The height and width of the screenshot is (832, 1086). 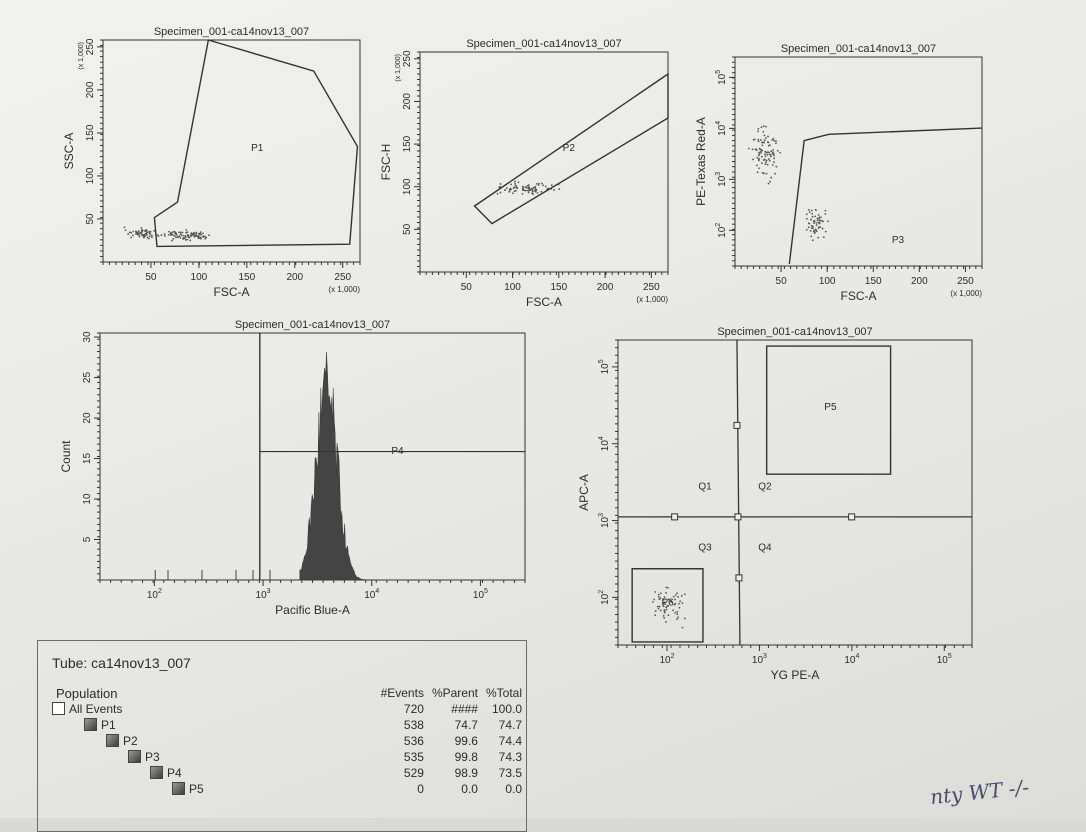 I want to click on population-icon, so click(x=178, y=788).